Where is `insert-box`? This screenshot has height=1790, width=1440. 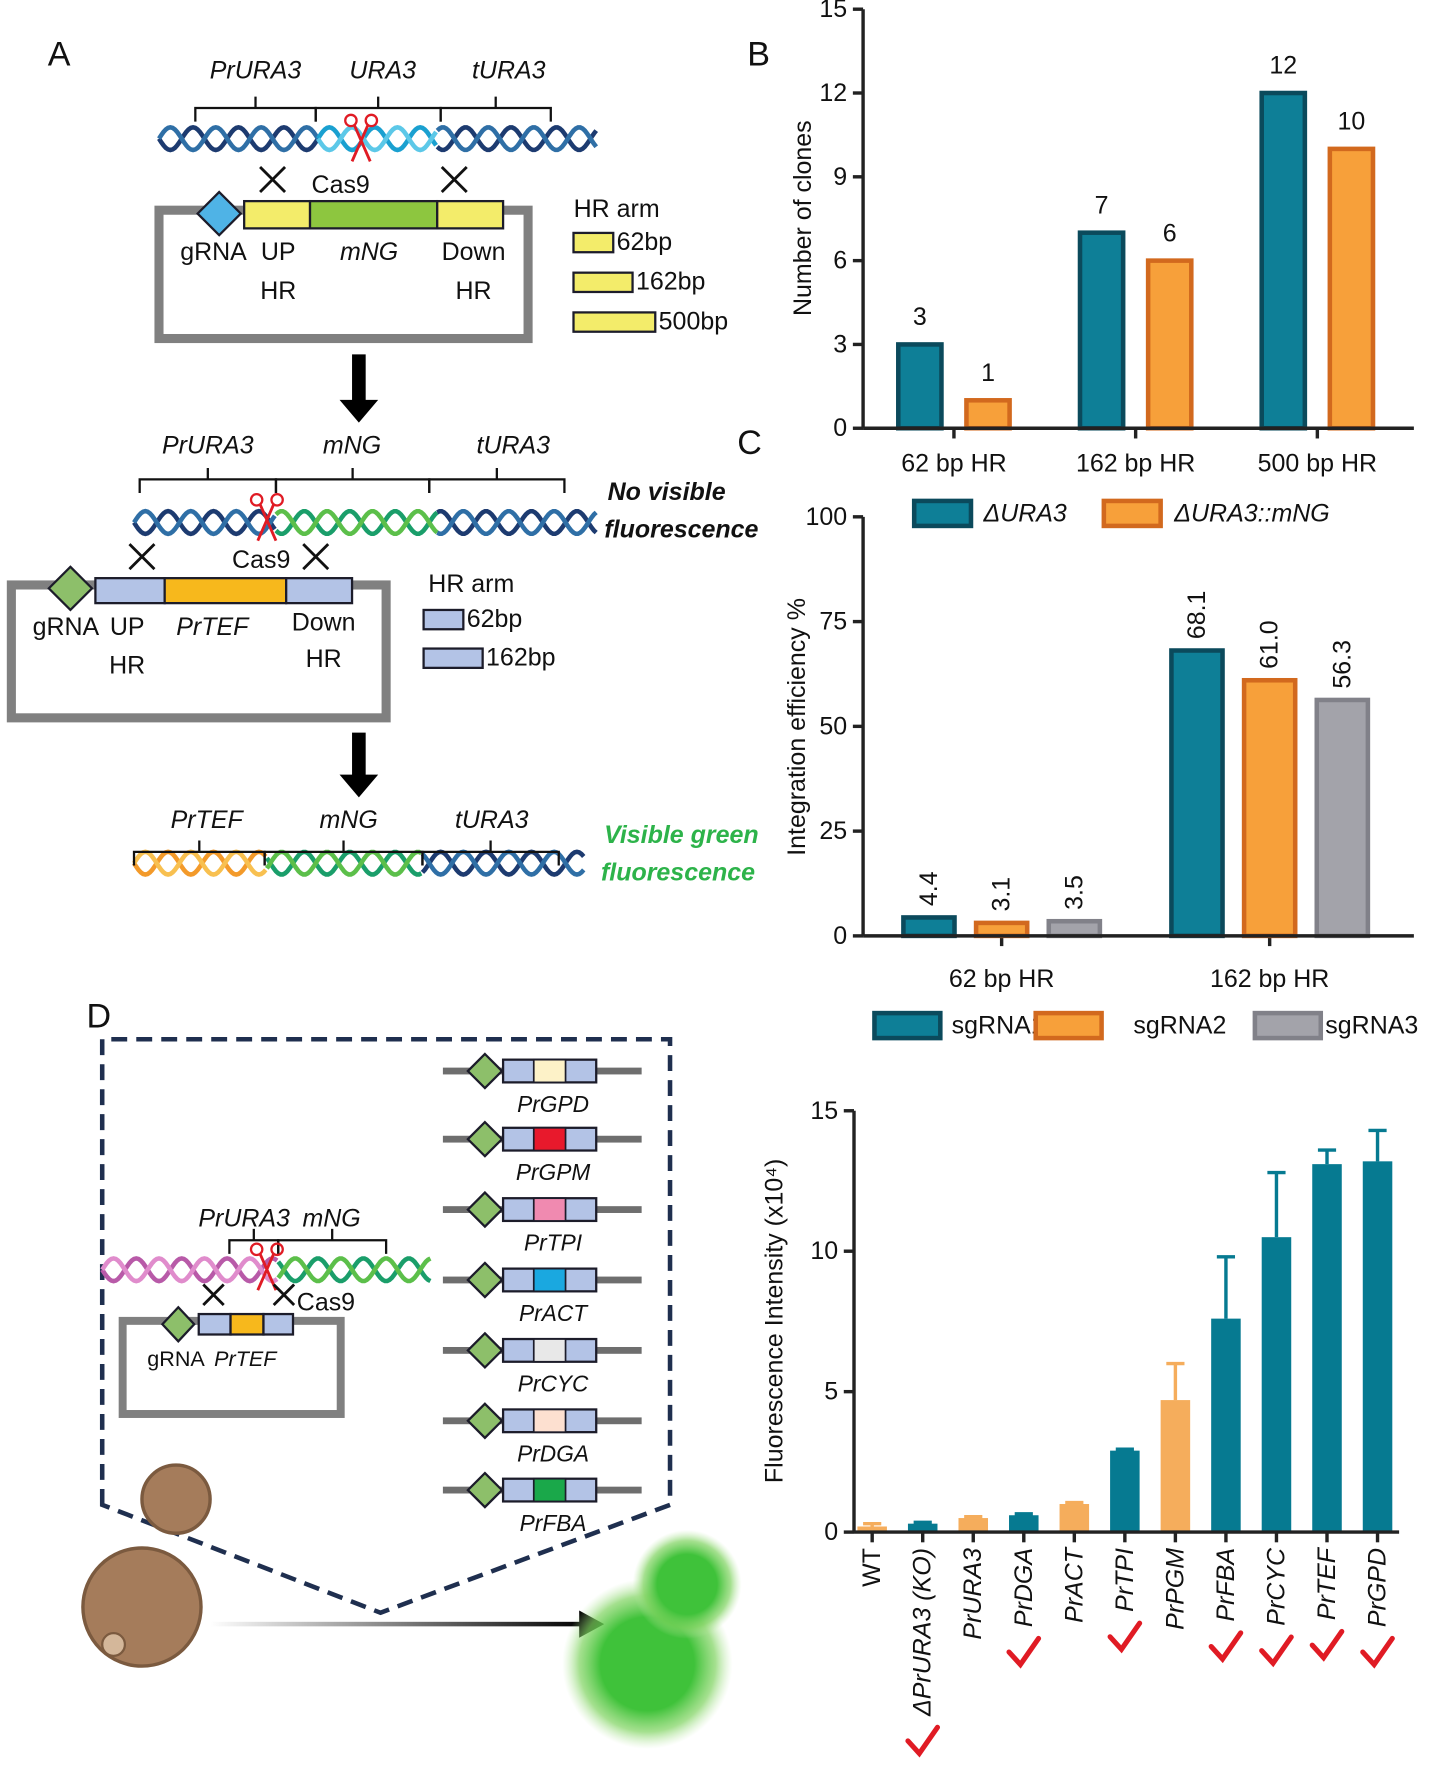
insert-box is located at coordinates (225, 591).